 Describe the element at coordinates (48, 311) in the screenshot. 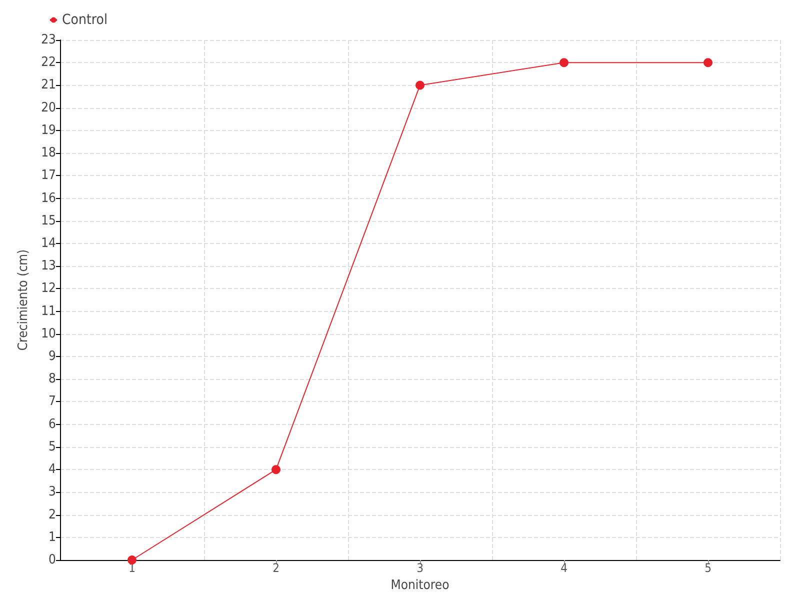

I see `y-tick-label: 11` at that location.